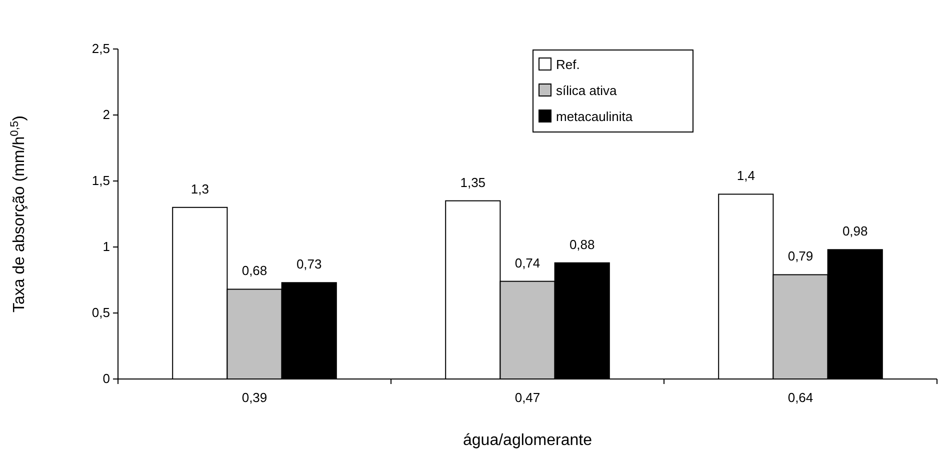 The width and height of the screenshot is (939, 452). What do you see at coordinates (527, 440) in the screenshot?
I see `x-axis-title: água/aglomerante` at bounding box center [527, 440].